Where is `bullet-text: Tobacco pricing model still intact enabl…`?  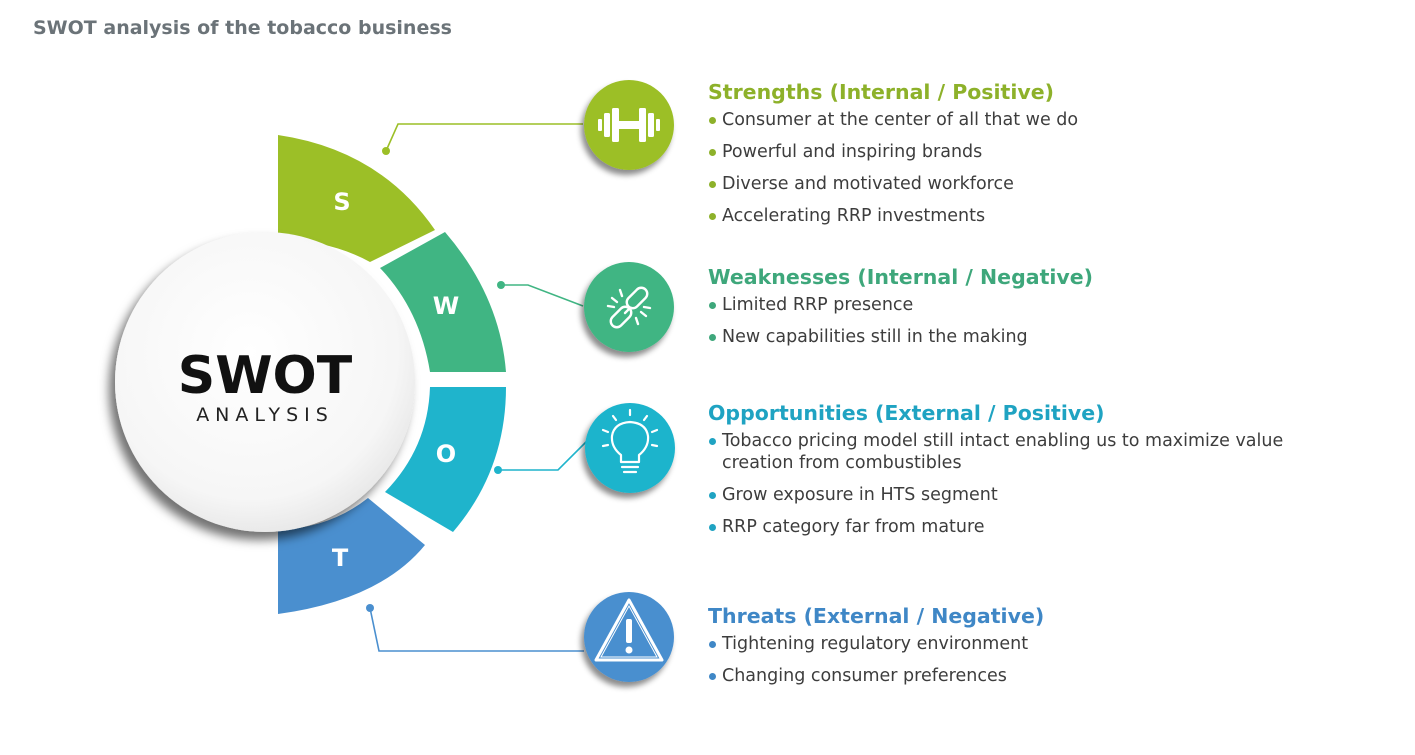
bullet-text: Tobacco pricing model still intact enabl… is located at coordinates (1003, 452).